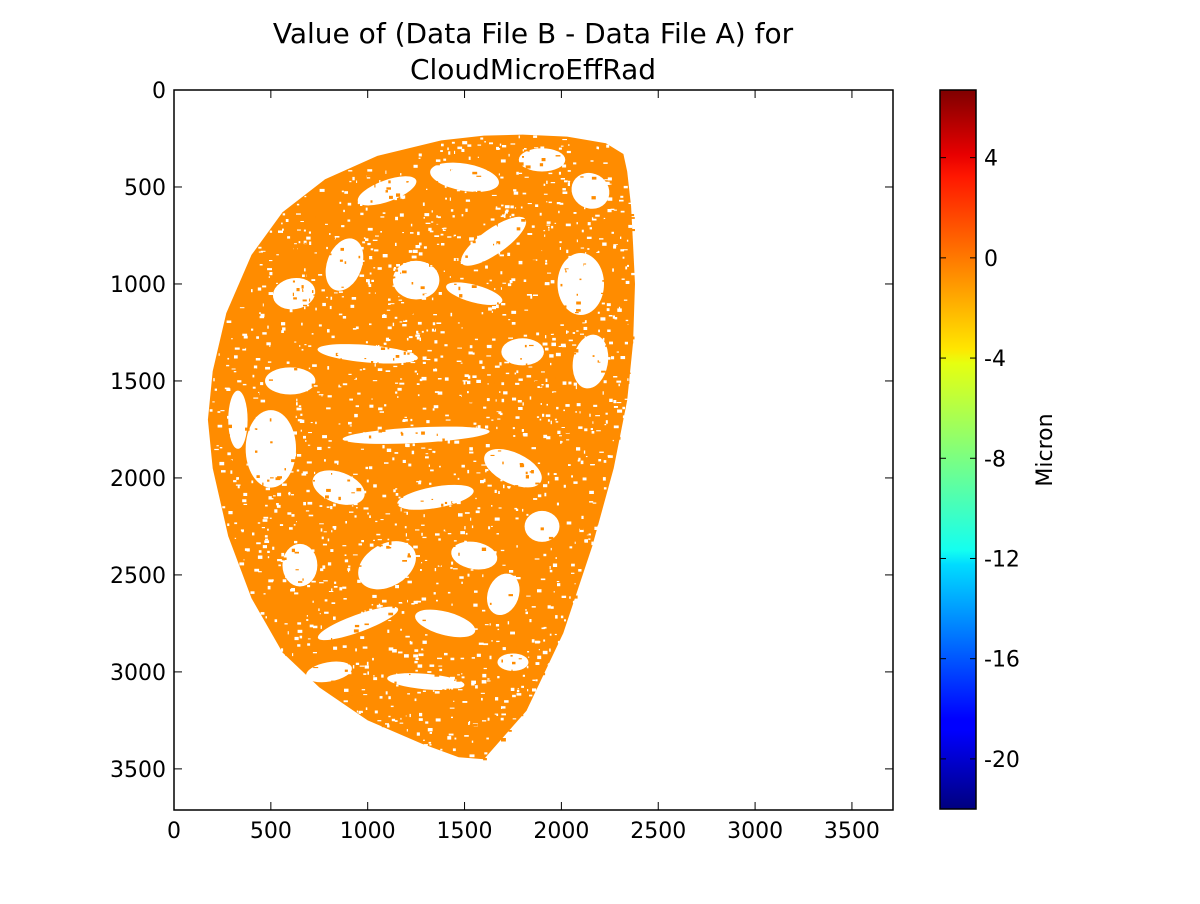 The image size is (1200, 904). I want to click on colorbar-gradient, so click(958, 449).